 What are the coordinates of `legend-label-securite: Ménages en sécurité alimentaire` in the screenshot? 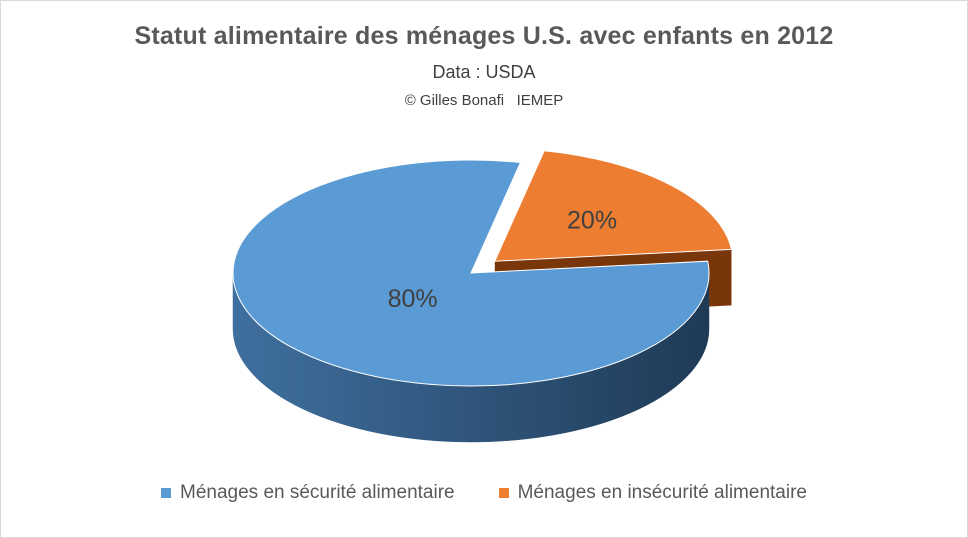 It's located at (317, 492).